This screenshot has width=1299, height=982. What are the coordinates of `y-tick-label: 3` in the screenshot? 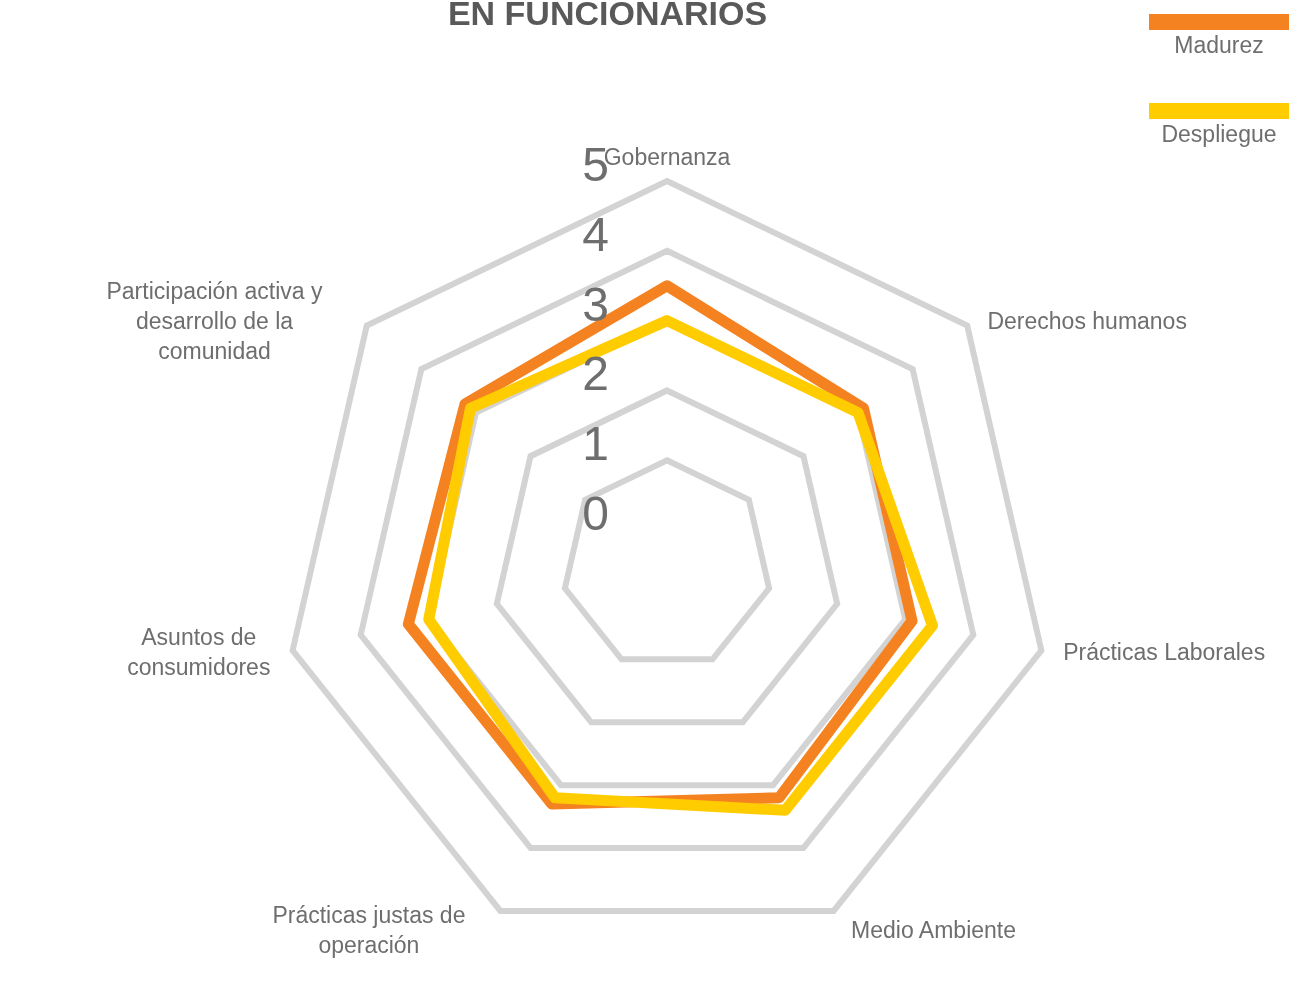 It's located at (595, 304).